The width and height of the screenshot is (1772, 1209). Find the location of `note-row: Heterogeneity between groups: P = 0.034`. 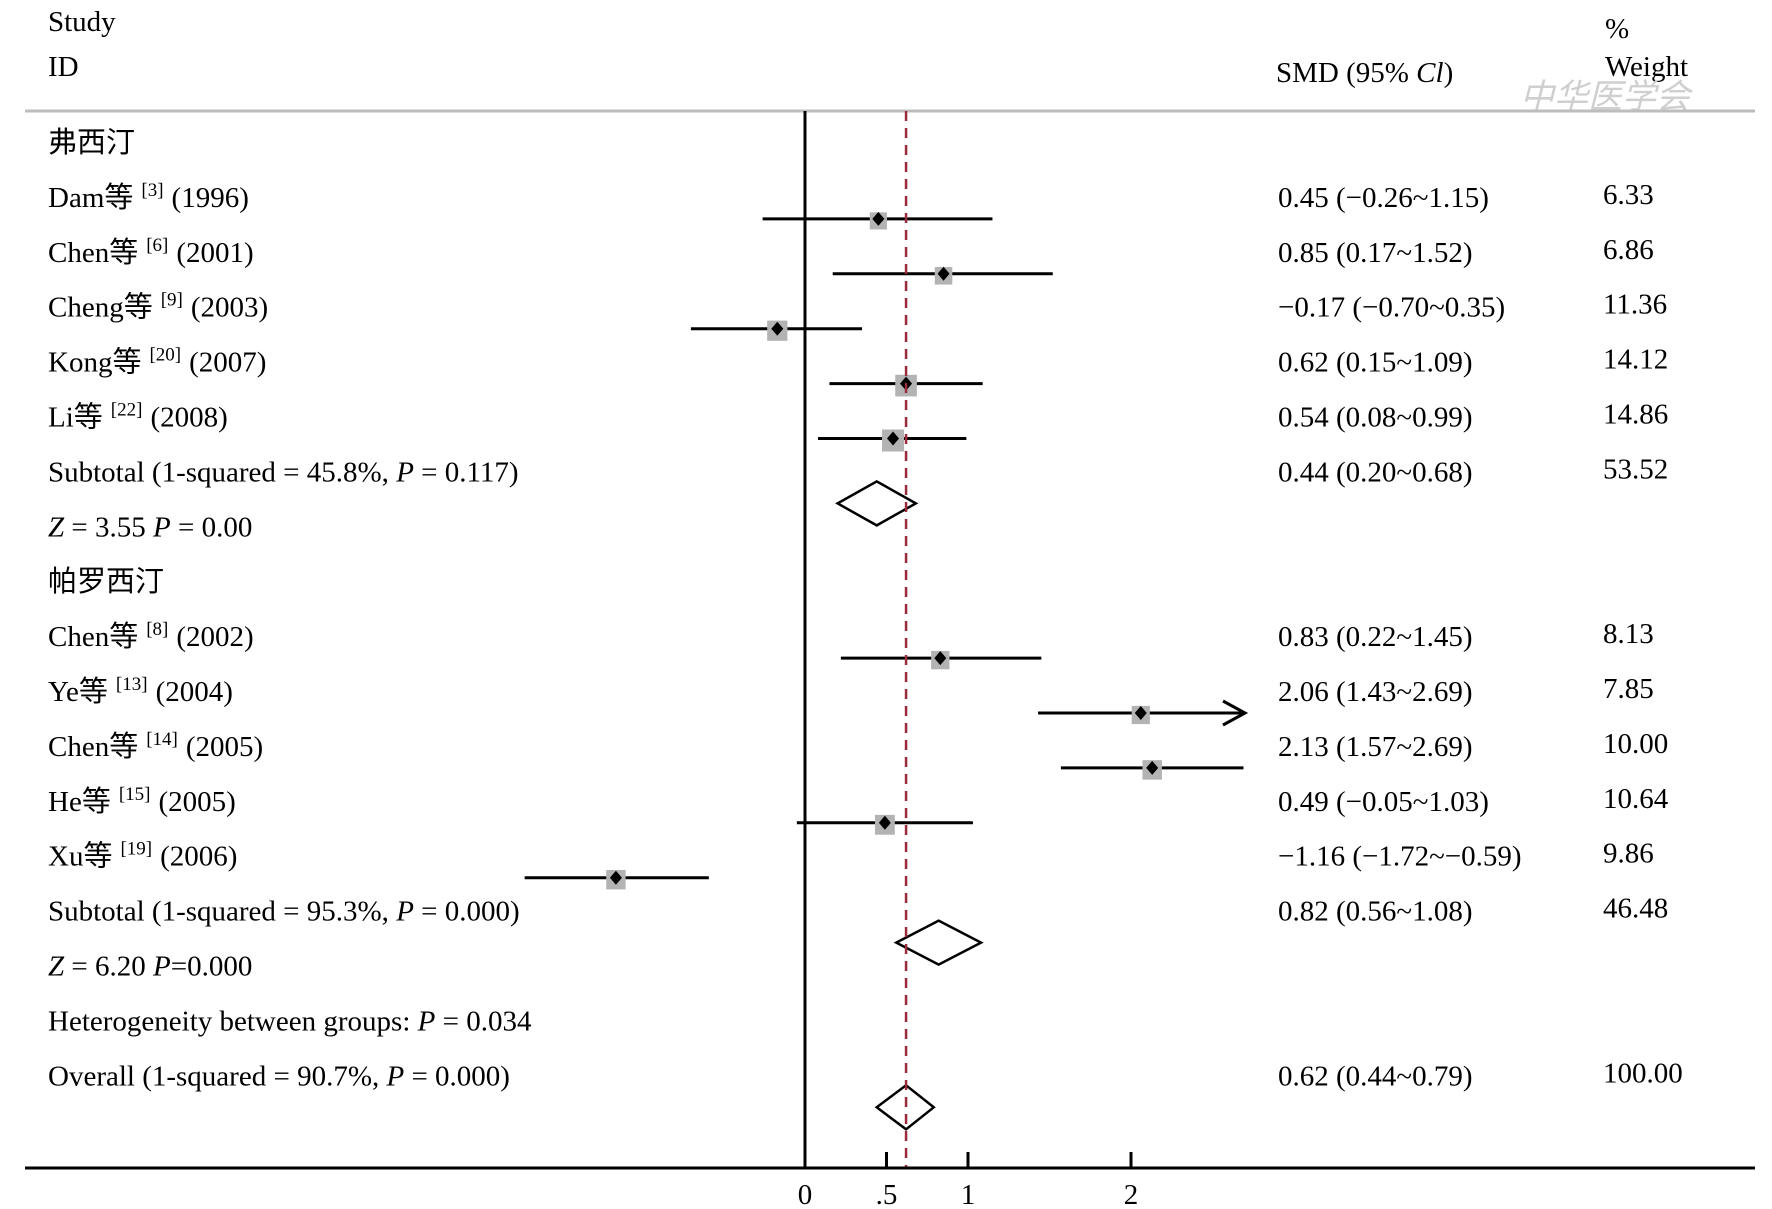

note-row: Heterogeneity between groups: P = 0.034 is located at coordinates (290, 1021).